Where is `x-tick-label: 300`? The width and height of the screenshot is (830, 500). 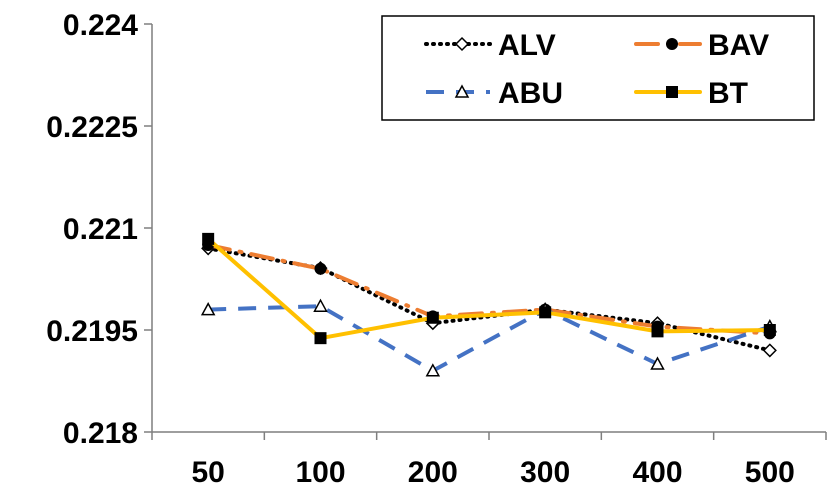
x-tick-label: 300 is located at coordinates (545, 472).